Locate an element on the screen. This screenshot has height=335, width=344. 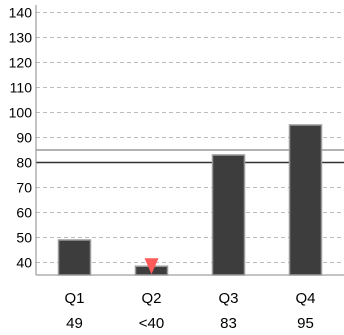
x-category-label: Q3 is located at coordinates (228, 298).